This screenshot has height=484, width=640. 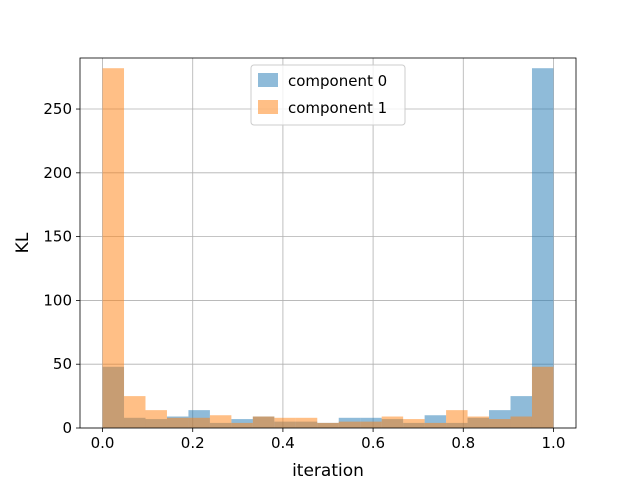 What do you see at coordinates (283, 443) in the screenshot?
I see `x-tick-label: 0.4` at bounding box center [283, 443].